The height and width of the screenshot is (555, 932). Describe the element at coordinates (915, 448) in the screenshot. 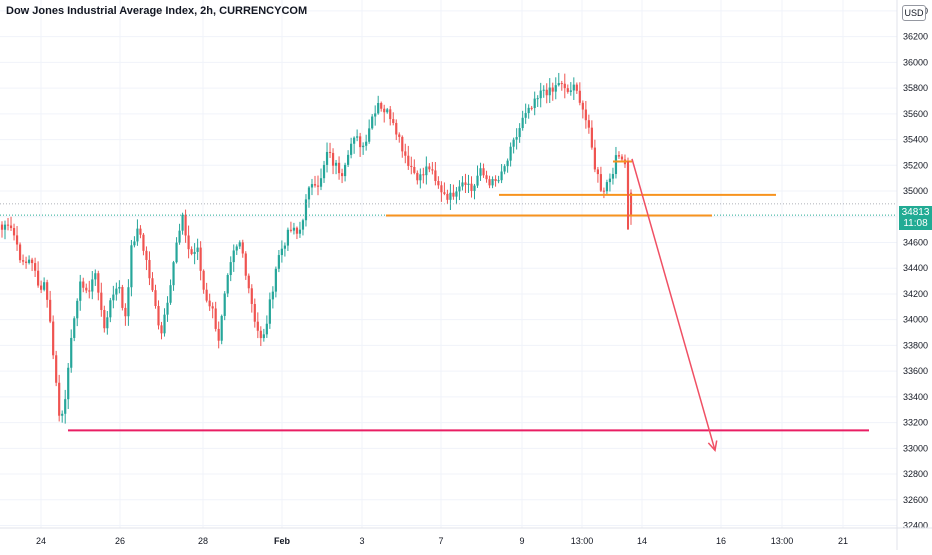

I see `y-tick-label: 33000` at that location.